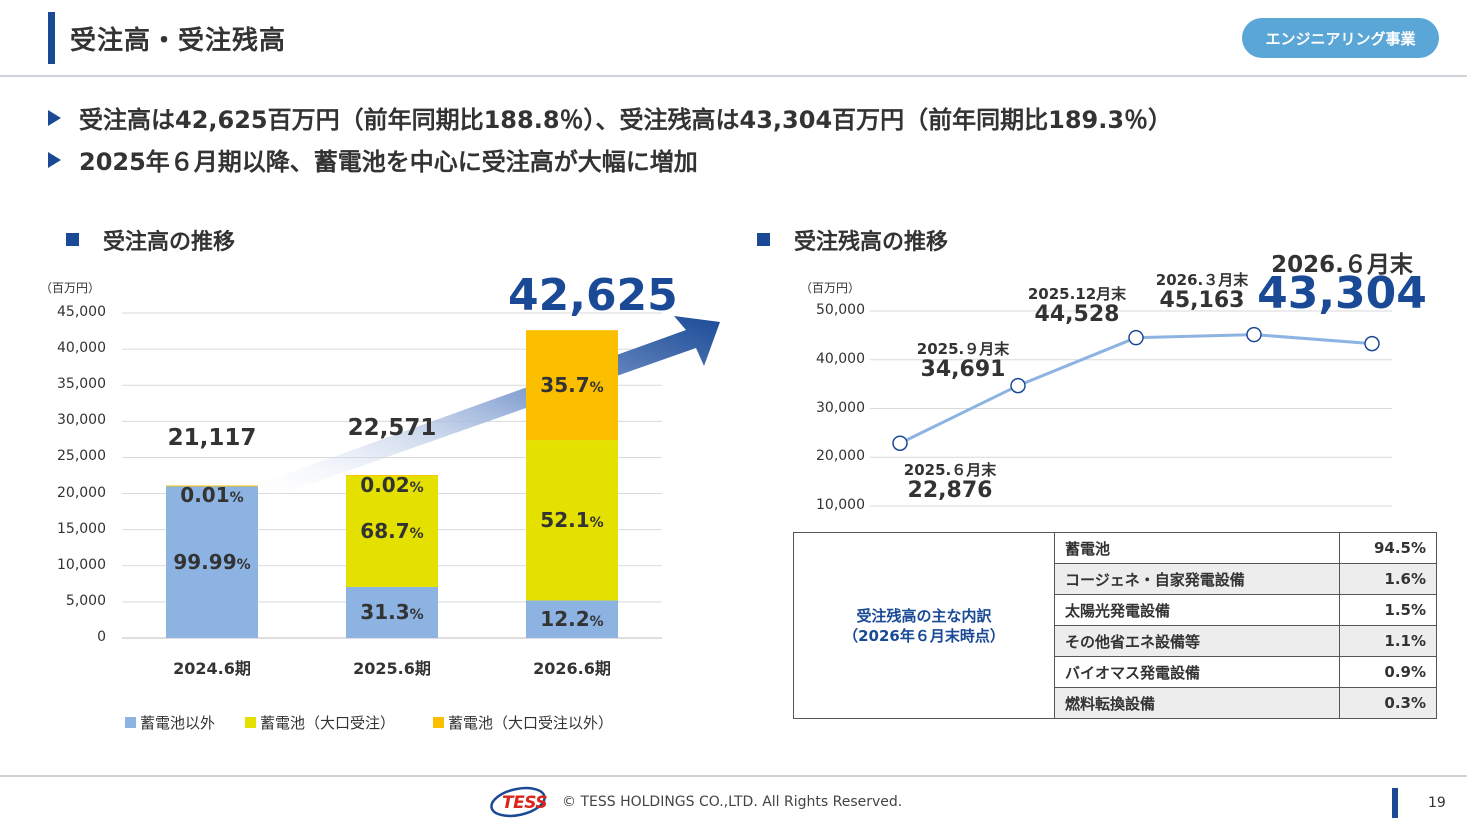 The width and height of the screenshot is (1467, 825). I want to click on section-heading-backlog: 受注残高の推移, so click(852, 240).